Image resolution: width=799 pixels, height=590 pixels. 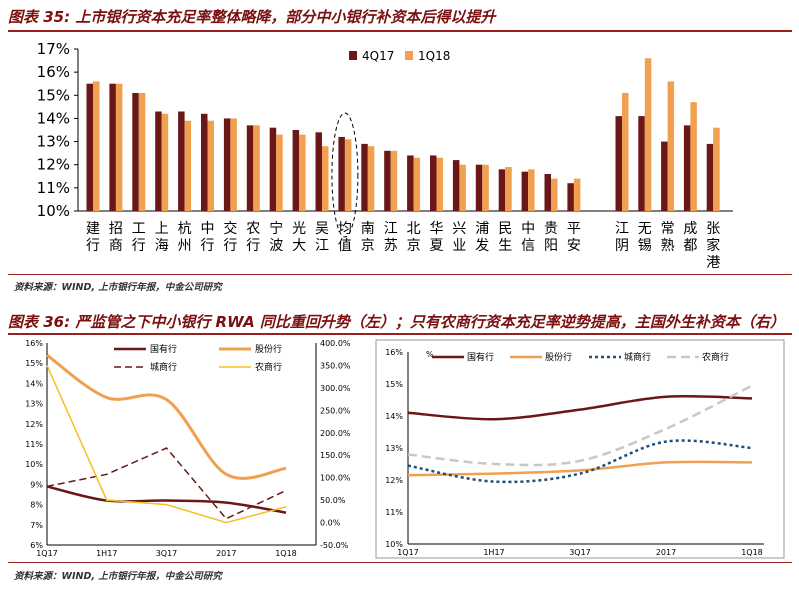 What do you see at coordinates (400, 31) in the screenshot?
I see `title-rule` at bounding box center [400, 31].